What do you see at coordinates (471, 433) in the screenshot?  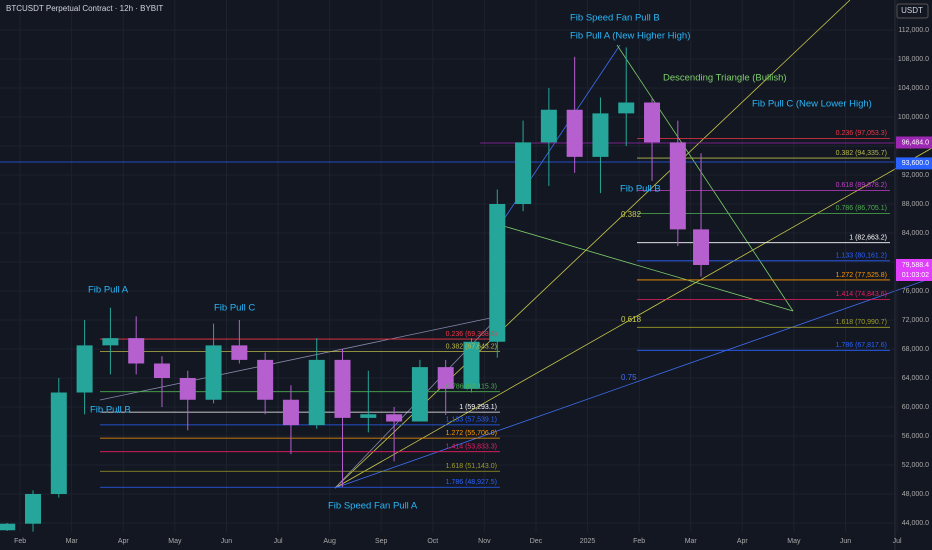 I see `fib-label: 1.272 (55,706.0)` at bounding box center [471, 433].